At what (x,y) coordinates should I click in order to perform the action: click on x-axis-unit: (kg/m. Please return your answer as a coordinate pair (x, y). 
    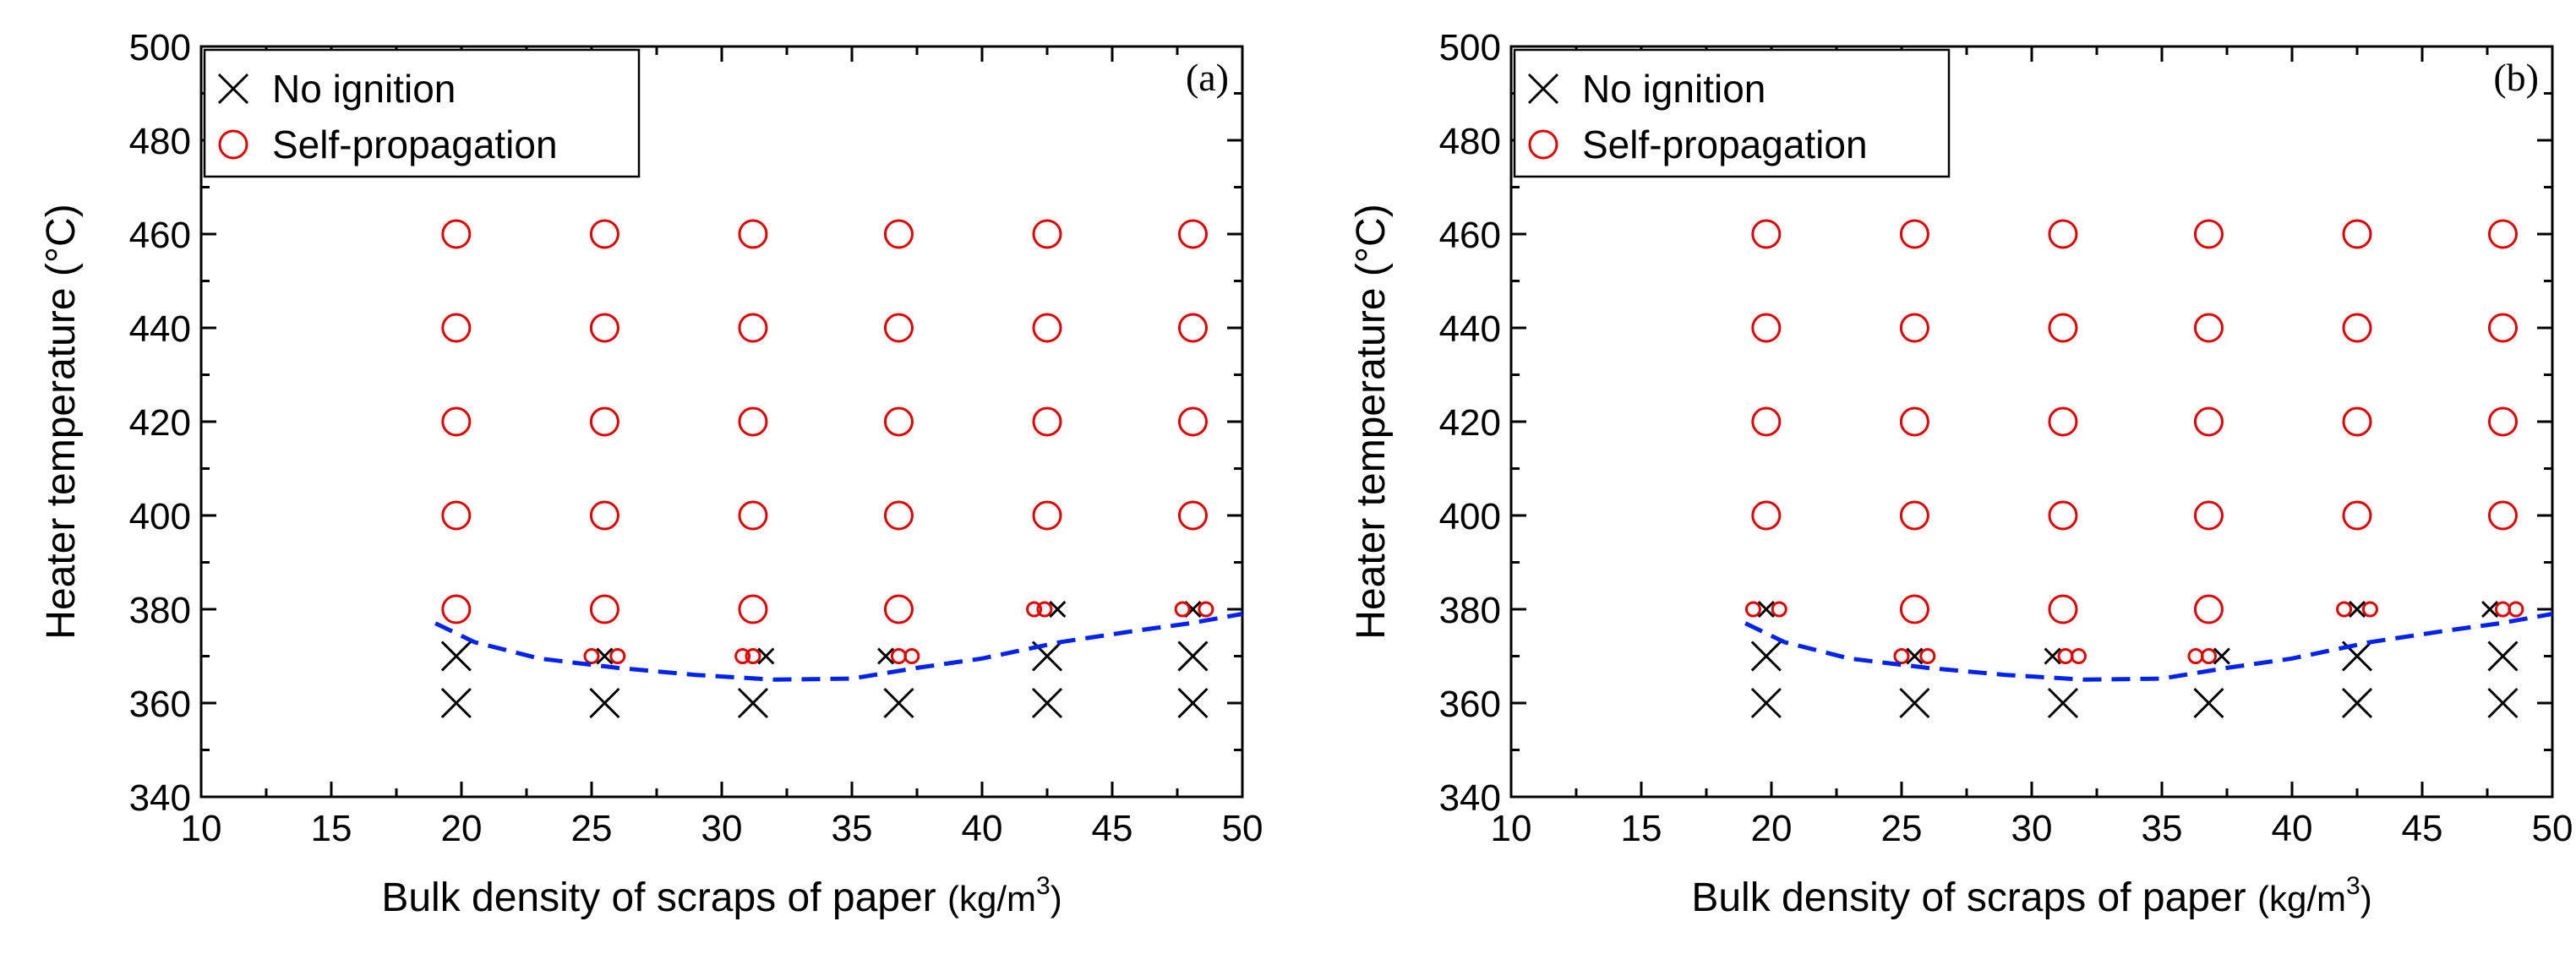
    Looking at the image, I should click on (2301, 899).